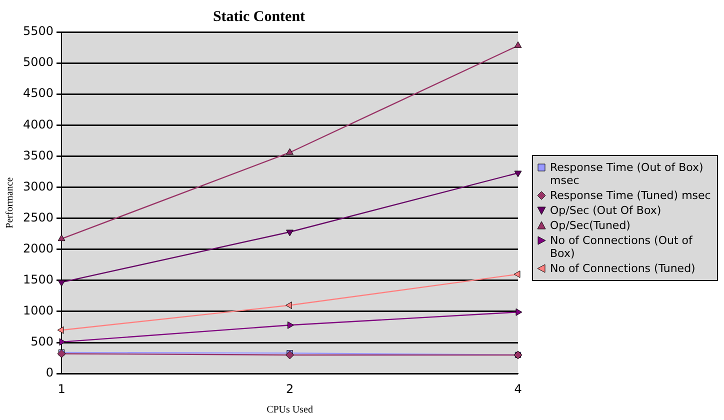  What do you see at coordinates (38, 155) in the screenshot?
I see `y-tick-label: 3500` at bounding box center [38, 155].